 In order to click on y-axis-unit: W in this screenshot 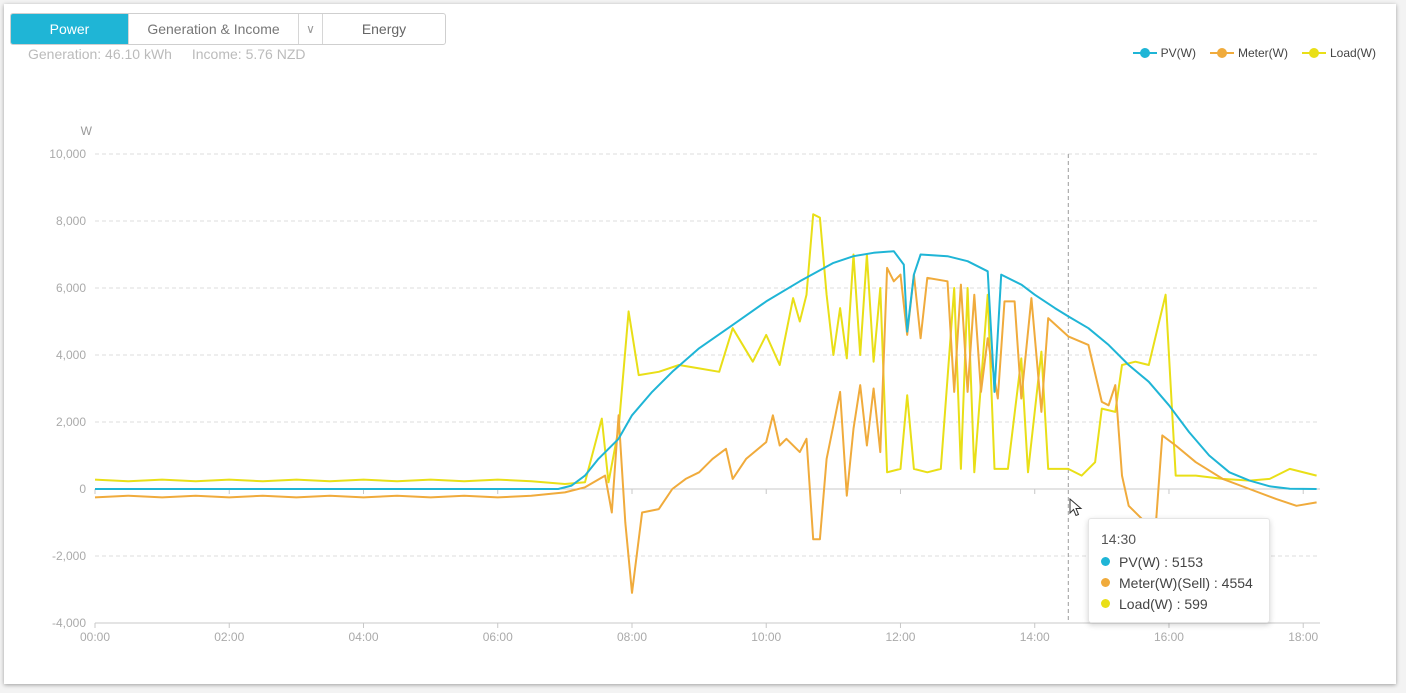, I will do `click(87, 131)`.